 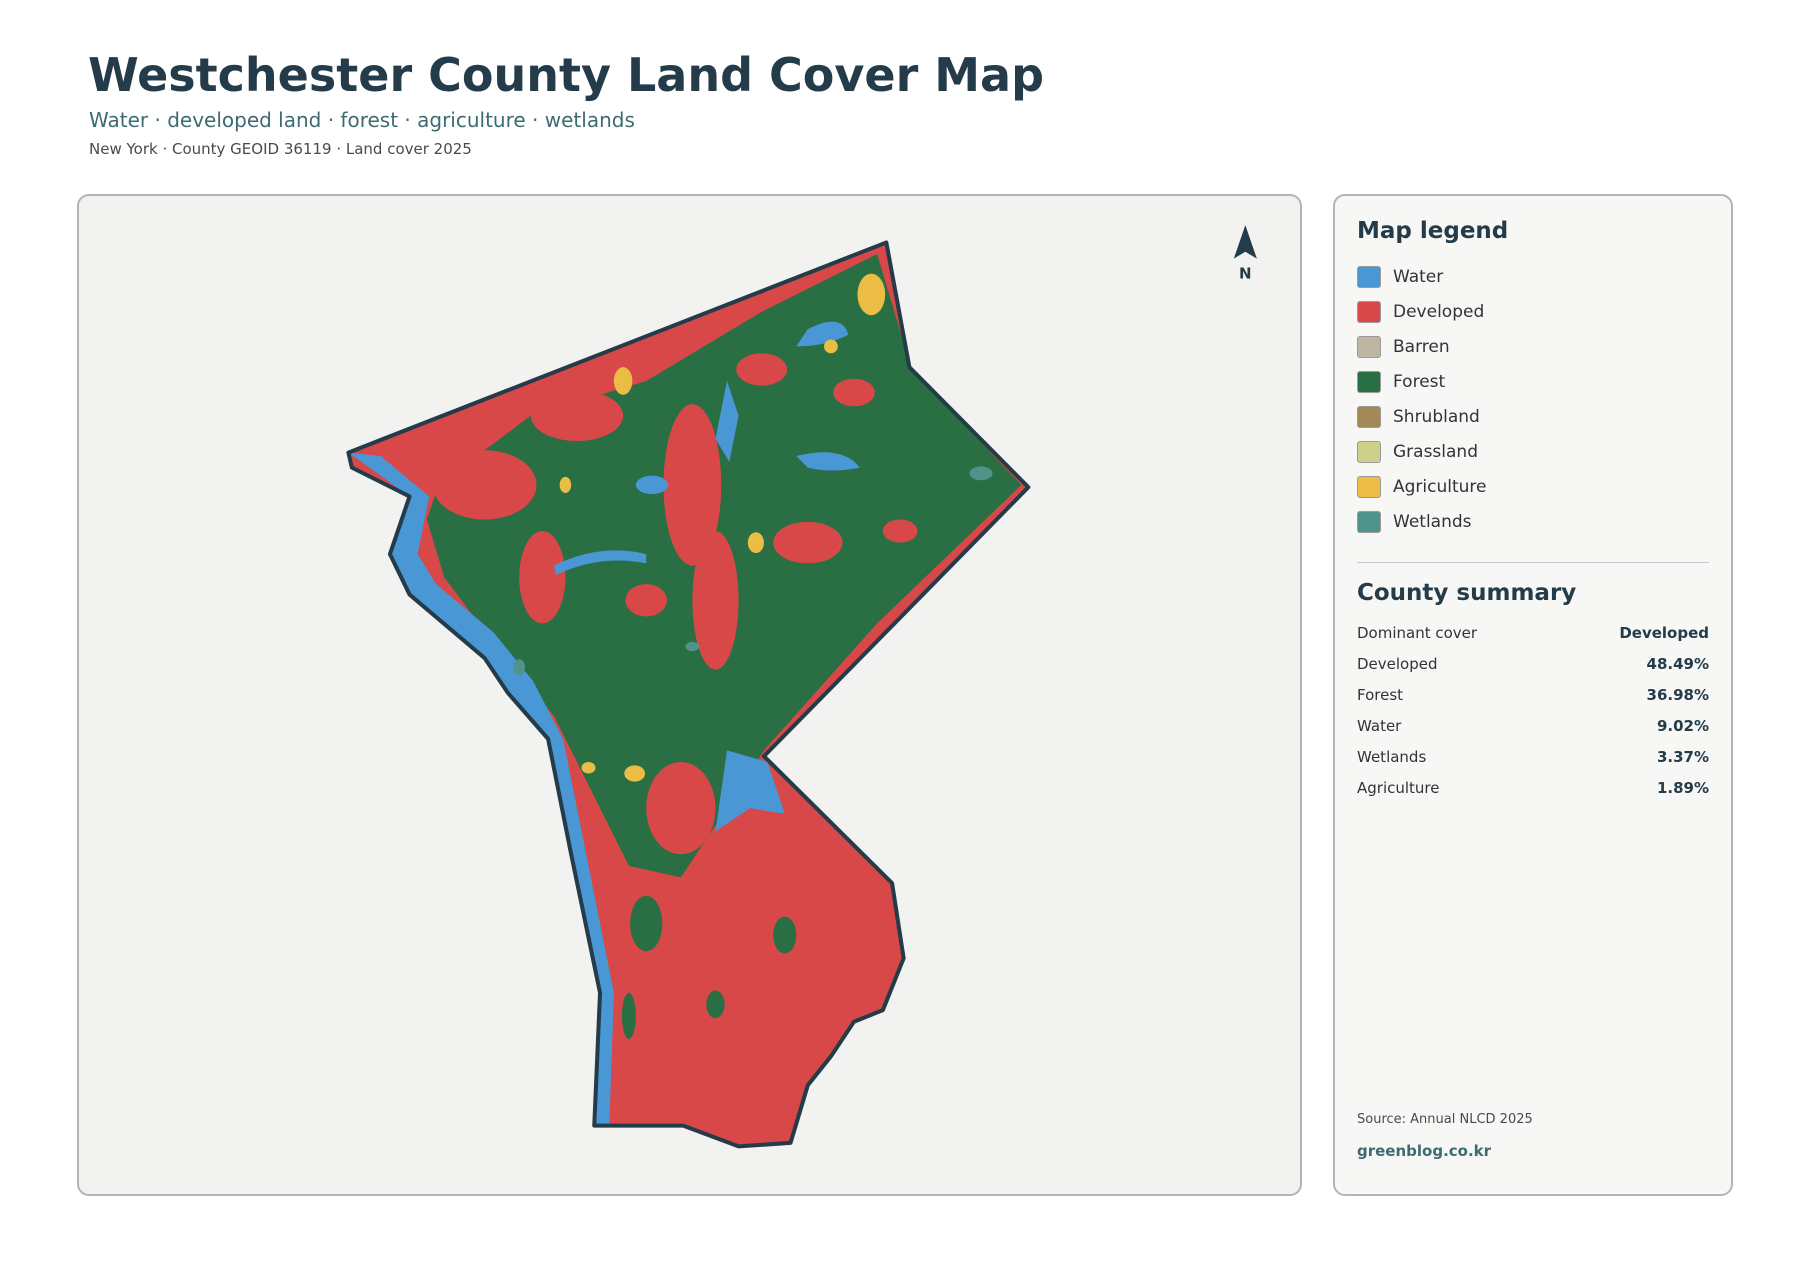 I want to click on summary-value: 48.49%, so click(x=1677, y=664).